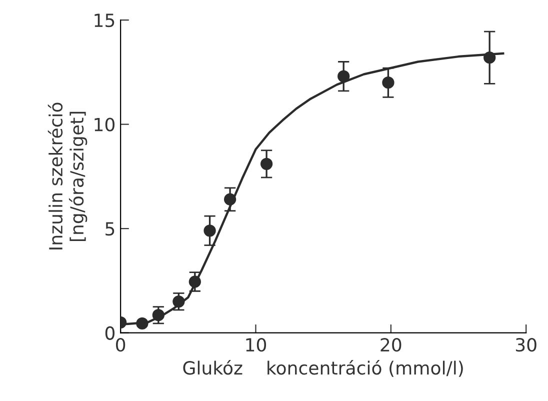 This screenshot has width=548, height=401. What do you see at coordinates (256, 345) in the screenshot?
I see `x-tick-label: 10` at bounding box center [256, 345].